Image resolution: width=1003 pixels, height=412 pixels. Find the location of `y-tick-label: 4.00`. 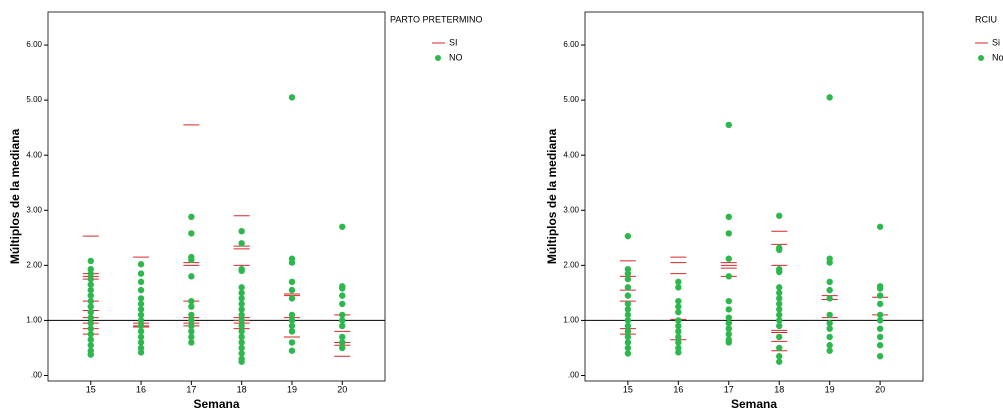

y-tick-label: 4.00 is located at coordinates (571, 154).